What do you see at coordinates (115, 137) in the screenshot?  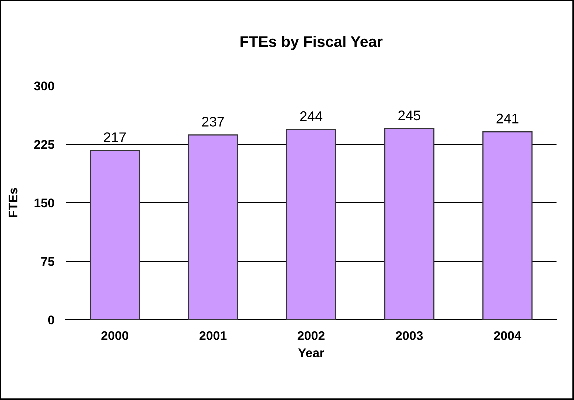 I see `data-label: 217` at bounding box center [115, 137].